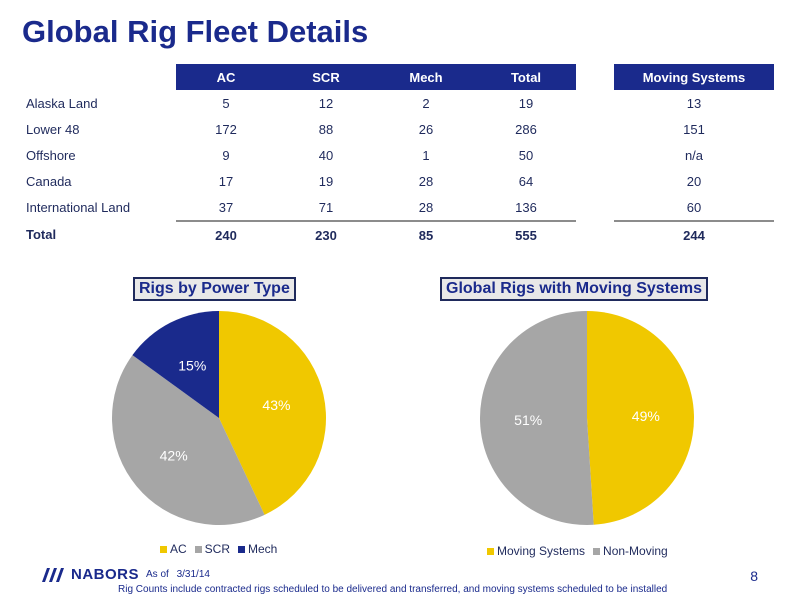 The height and width of the screenshot is (600, 800). Describe the element at coordinates (398, 129) in the screenshot. I see `table-row: Lower 48 172 88 26 286 151` at that location.